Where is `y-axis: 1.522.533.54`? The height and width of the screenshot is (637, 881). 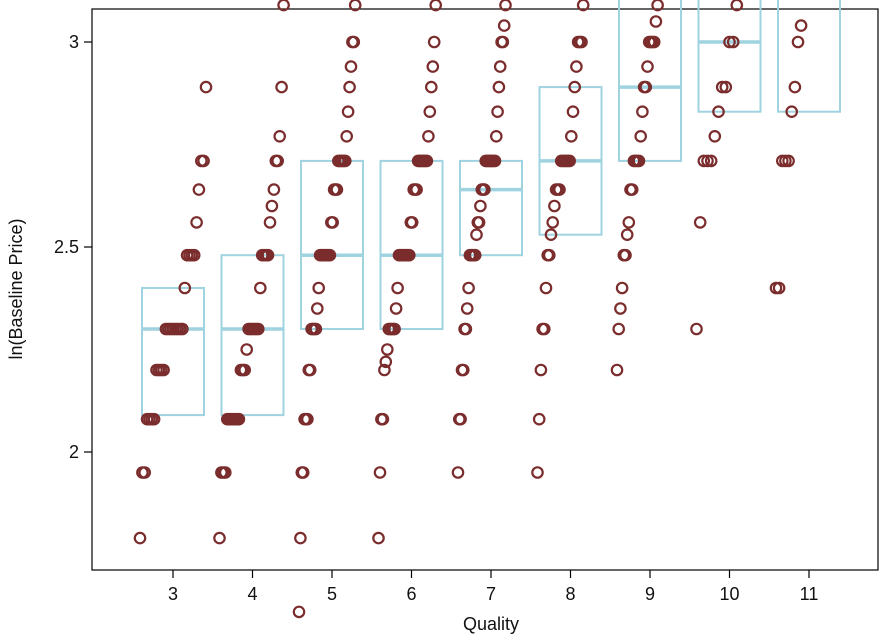
y-axis: 1.522.533.54 is located at coordinates (73, 247).